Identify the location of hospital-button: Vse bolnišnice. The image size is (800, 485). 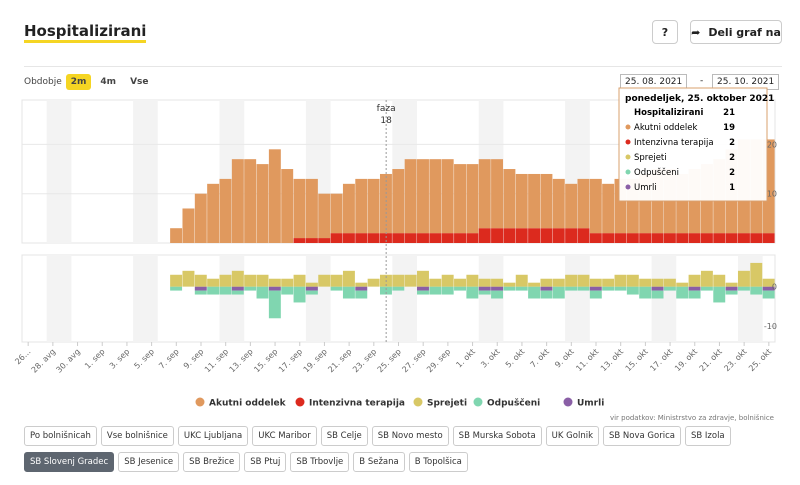
(137, 436).